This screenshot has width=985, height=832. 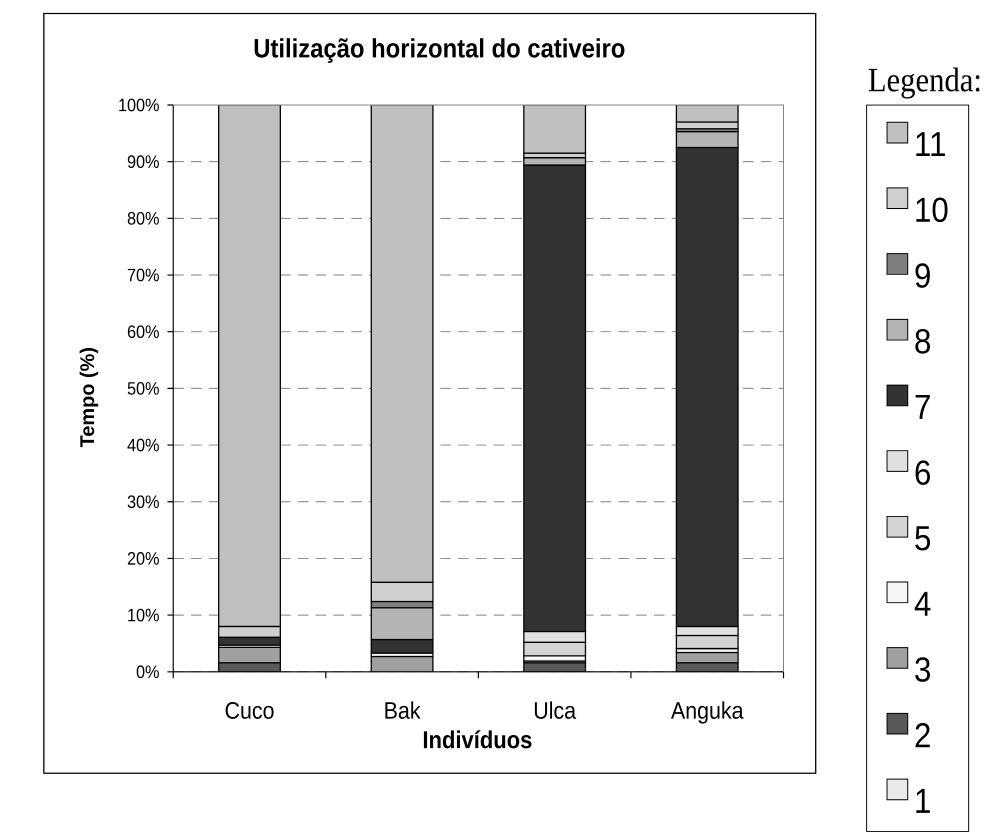 I want to click on legend-label: 1, so click(x=923, y=800).